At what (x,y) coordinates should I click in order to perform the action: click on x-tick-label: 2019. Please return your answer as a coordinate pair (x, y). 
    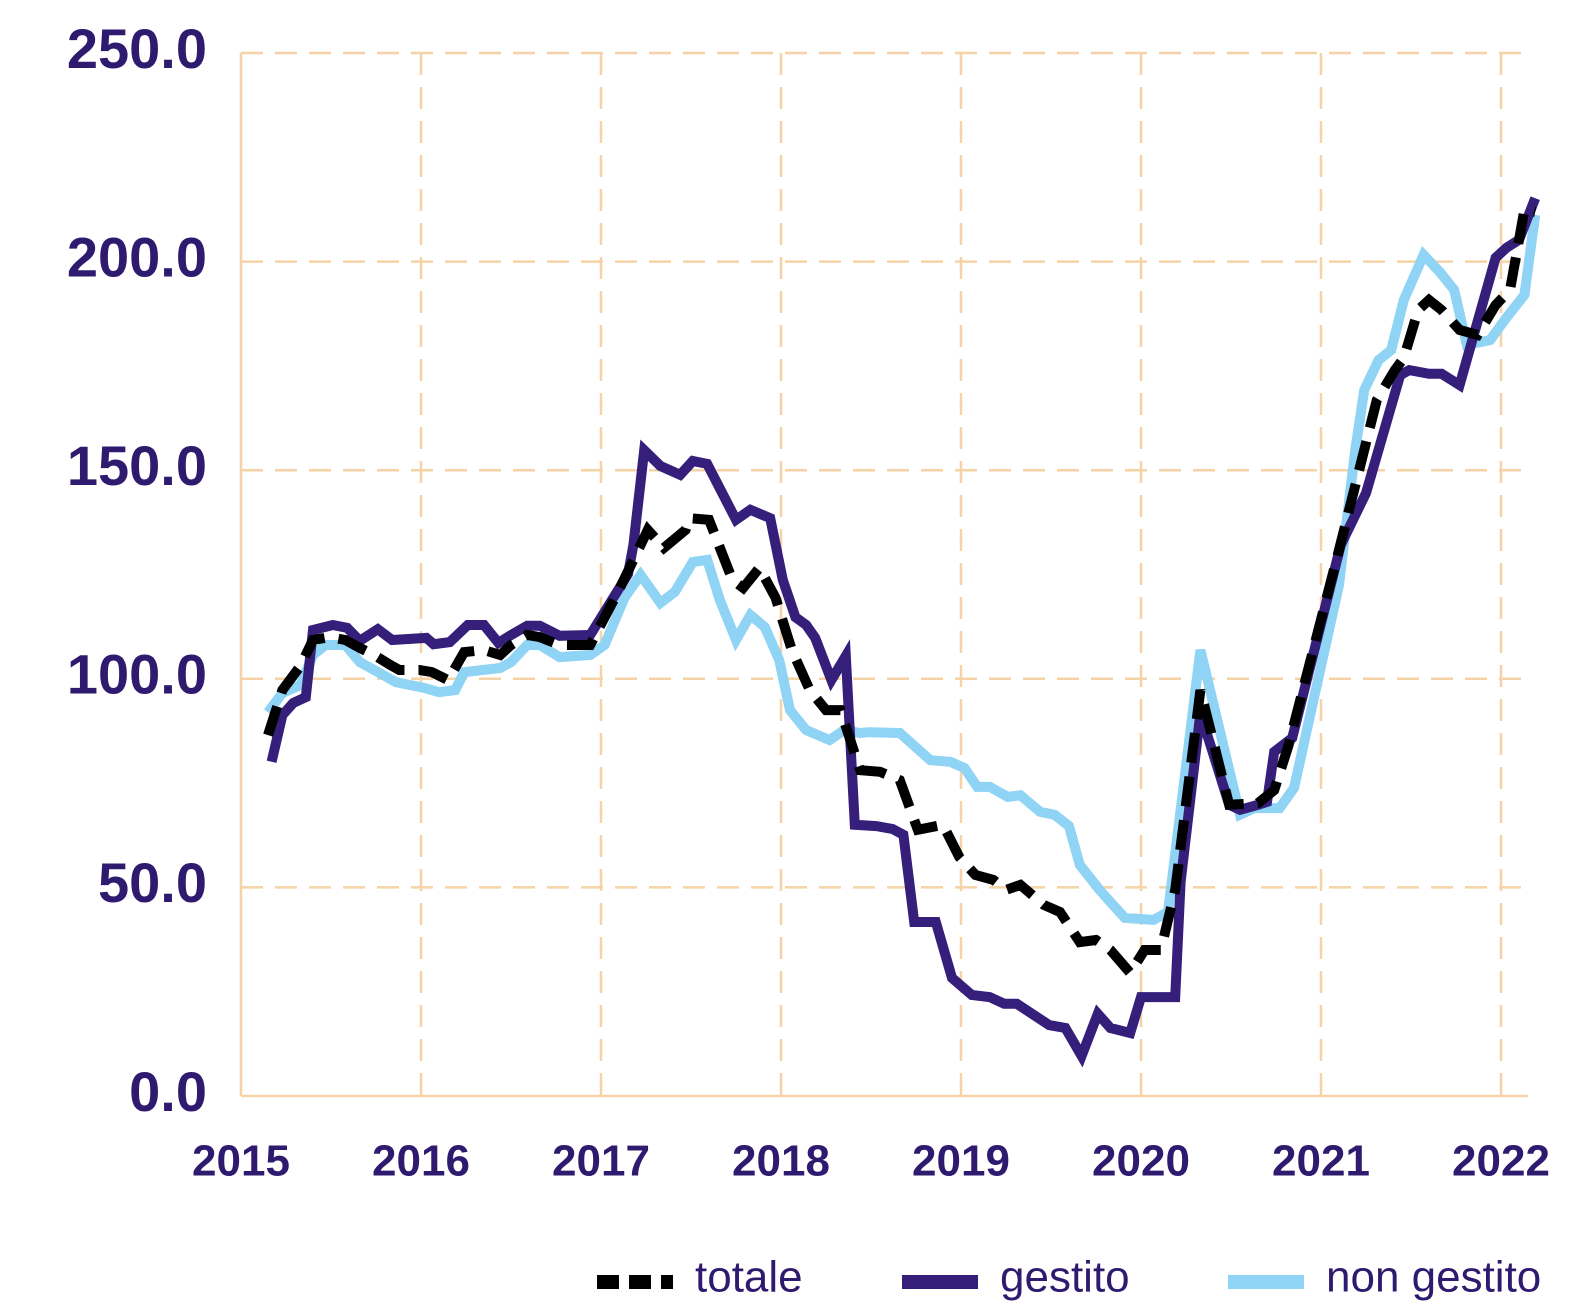
    Looking at the image, I should click on (961, 1161).